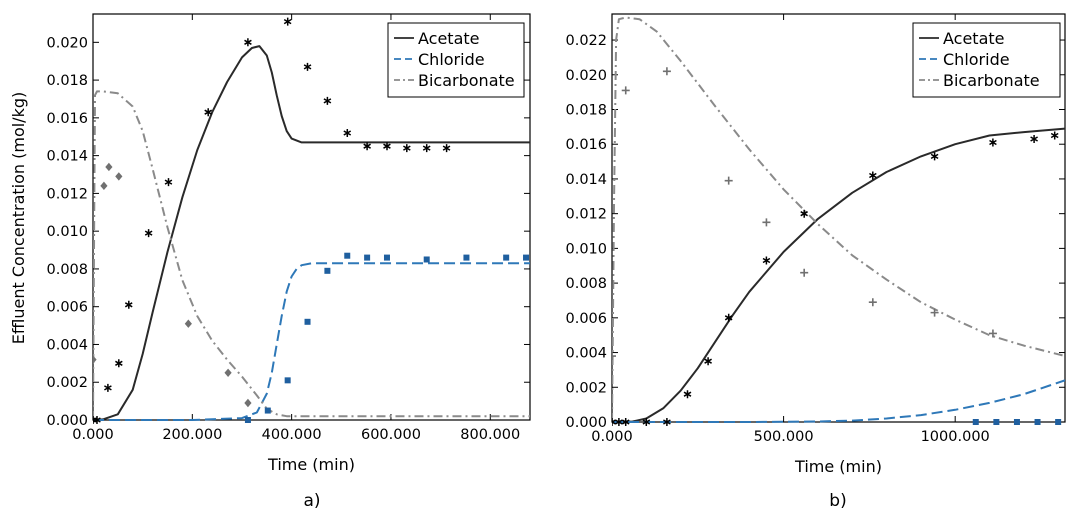 The image size is (1066, 511). What do you see at coordinates (18, 218) in the screenshot?
I see `y-axis-label-panel-a: Effluent Concentration (mol/kg)` at bounding box center [18, 218].